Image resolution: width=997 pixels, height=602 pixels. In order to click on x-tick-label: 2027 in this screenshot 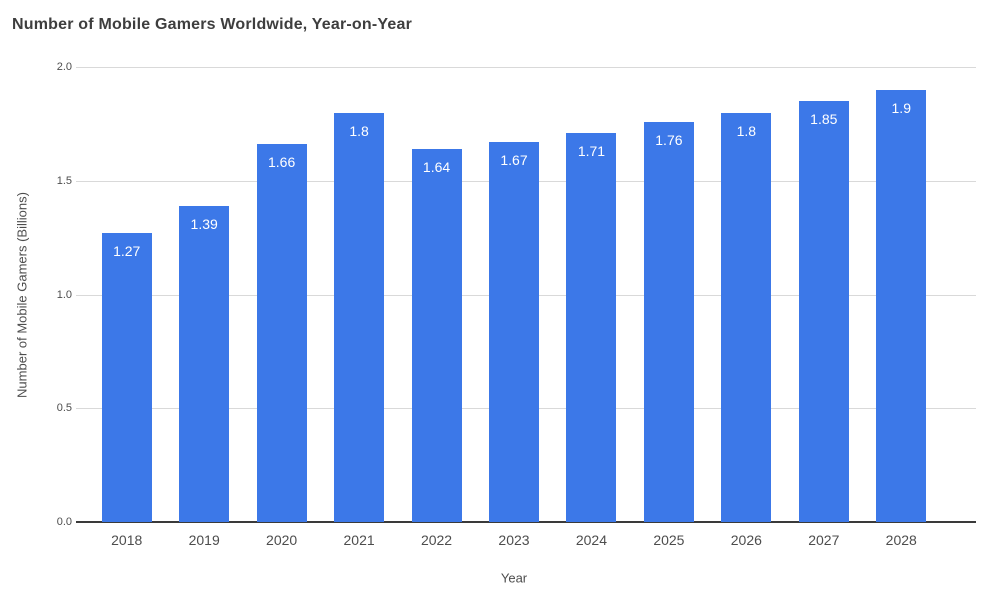, I will do `click(824, 540)`.